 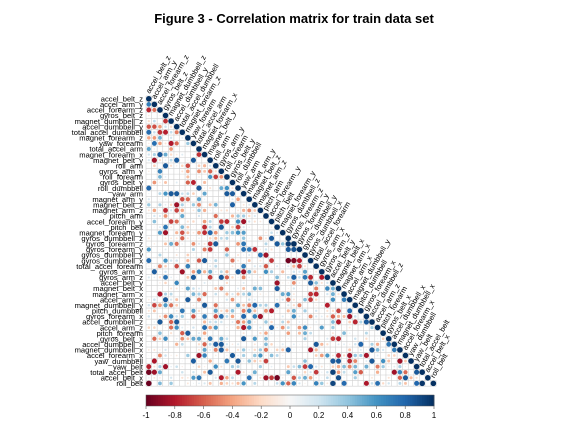 I want to click on corr-cell-accel_arm_z-accel_belt_z, so click(x=149, y=327).